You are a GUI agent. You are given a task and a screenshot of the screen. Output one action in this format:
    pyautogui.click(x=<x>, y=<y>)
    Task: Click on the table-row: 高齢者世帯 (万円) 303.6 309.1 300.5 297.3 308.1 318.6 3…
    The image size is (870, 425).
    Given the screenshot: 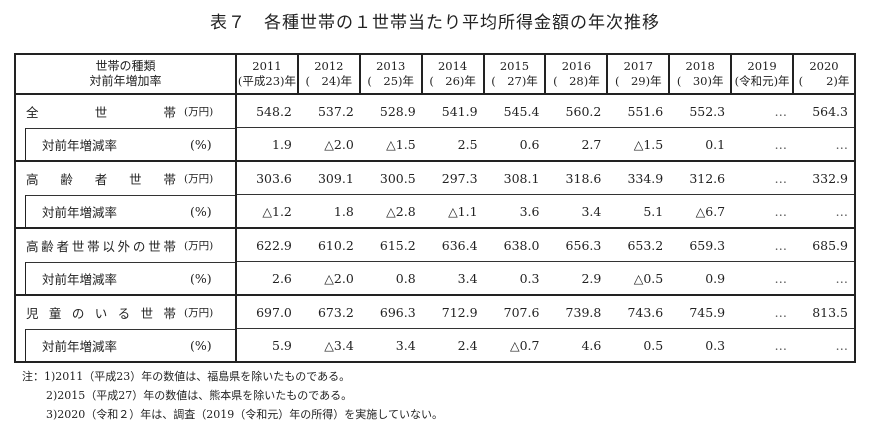 What is the action you would take?
    pyautogui.click(x=435, y=177)
    